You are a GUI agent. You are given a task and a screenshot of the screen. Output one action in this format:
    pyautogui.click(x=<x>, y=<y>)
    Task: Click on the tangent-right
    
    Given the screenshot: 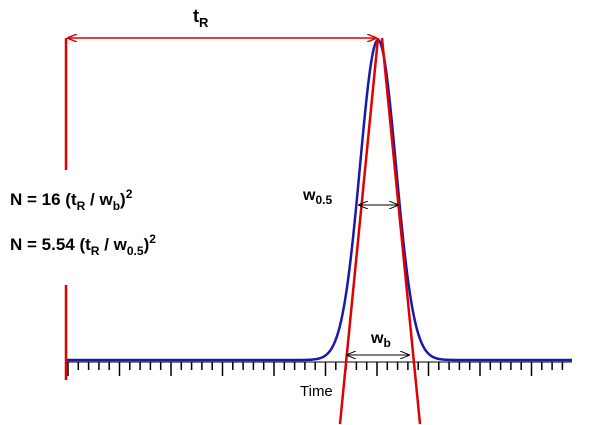 What is the action you would take?
    pyautogui.click(x=401, y=231)
    